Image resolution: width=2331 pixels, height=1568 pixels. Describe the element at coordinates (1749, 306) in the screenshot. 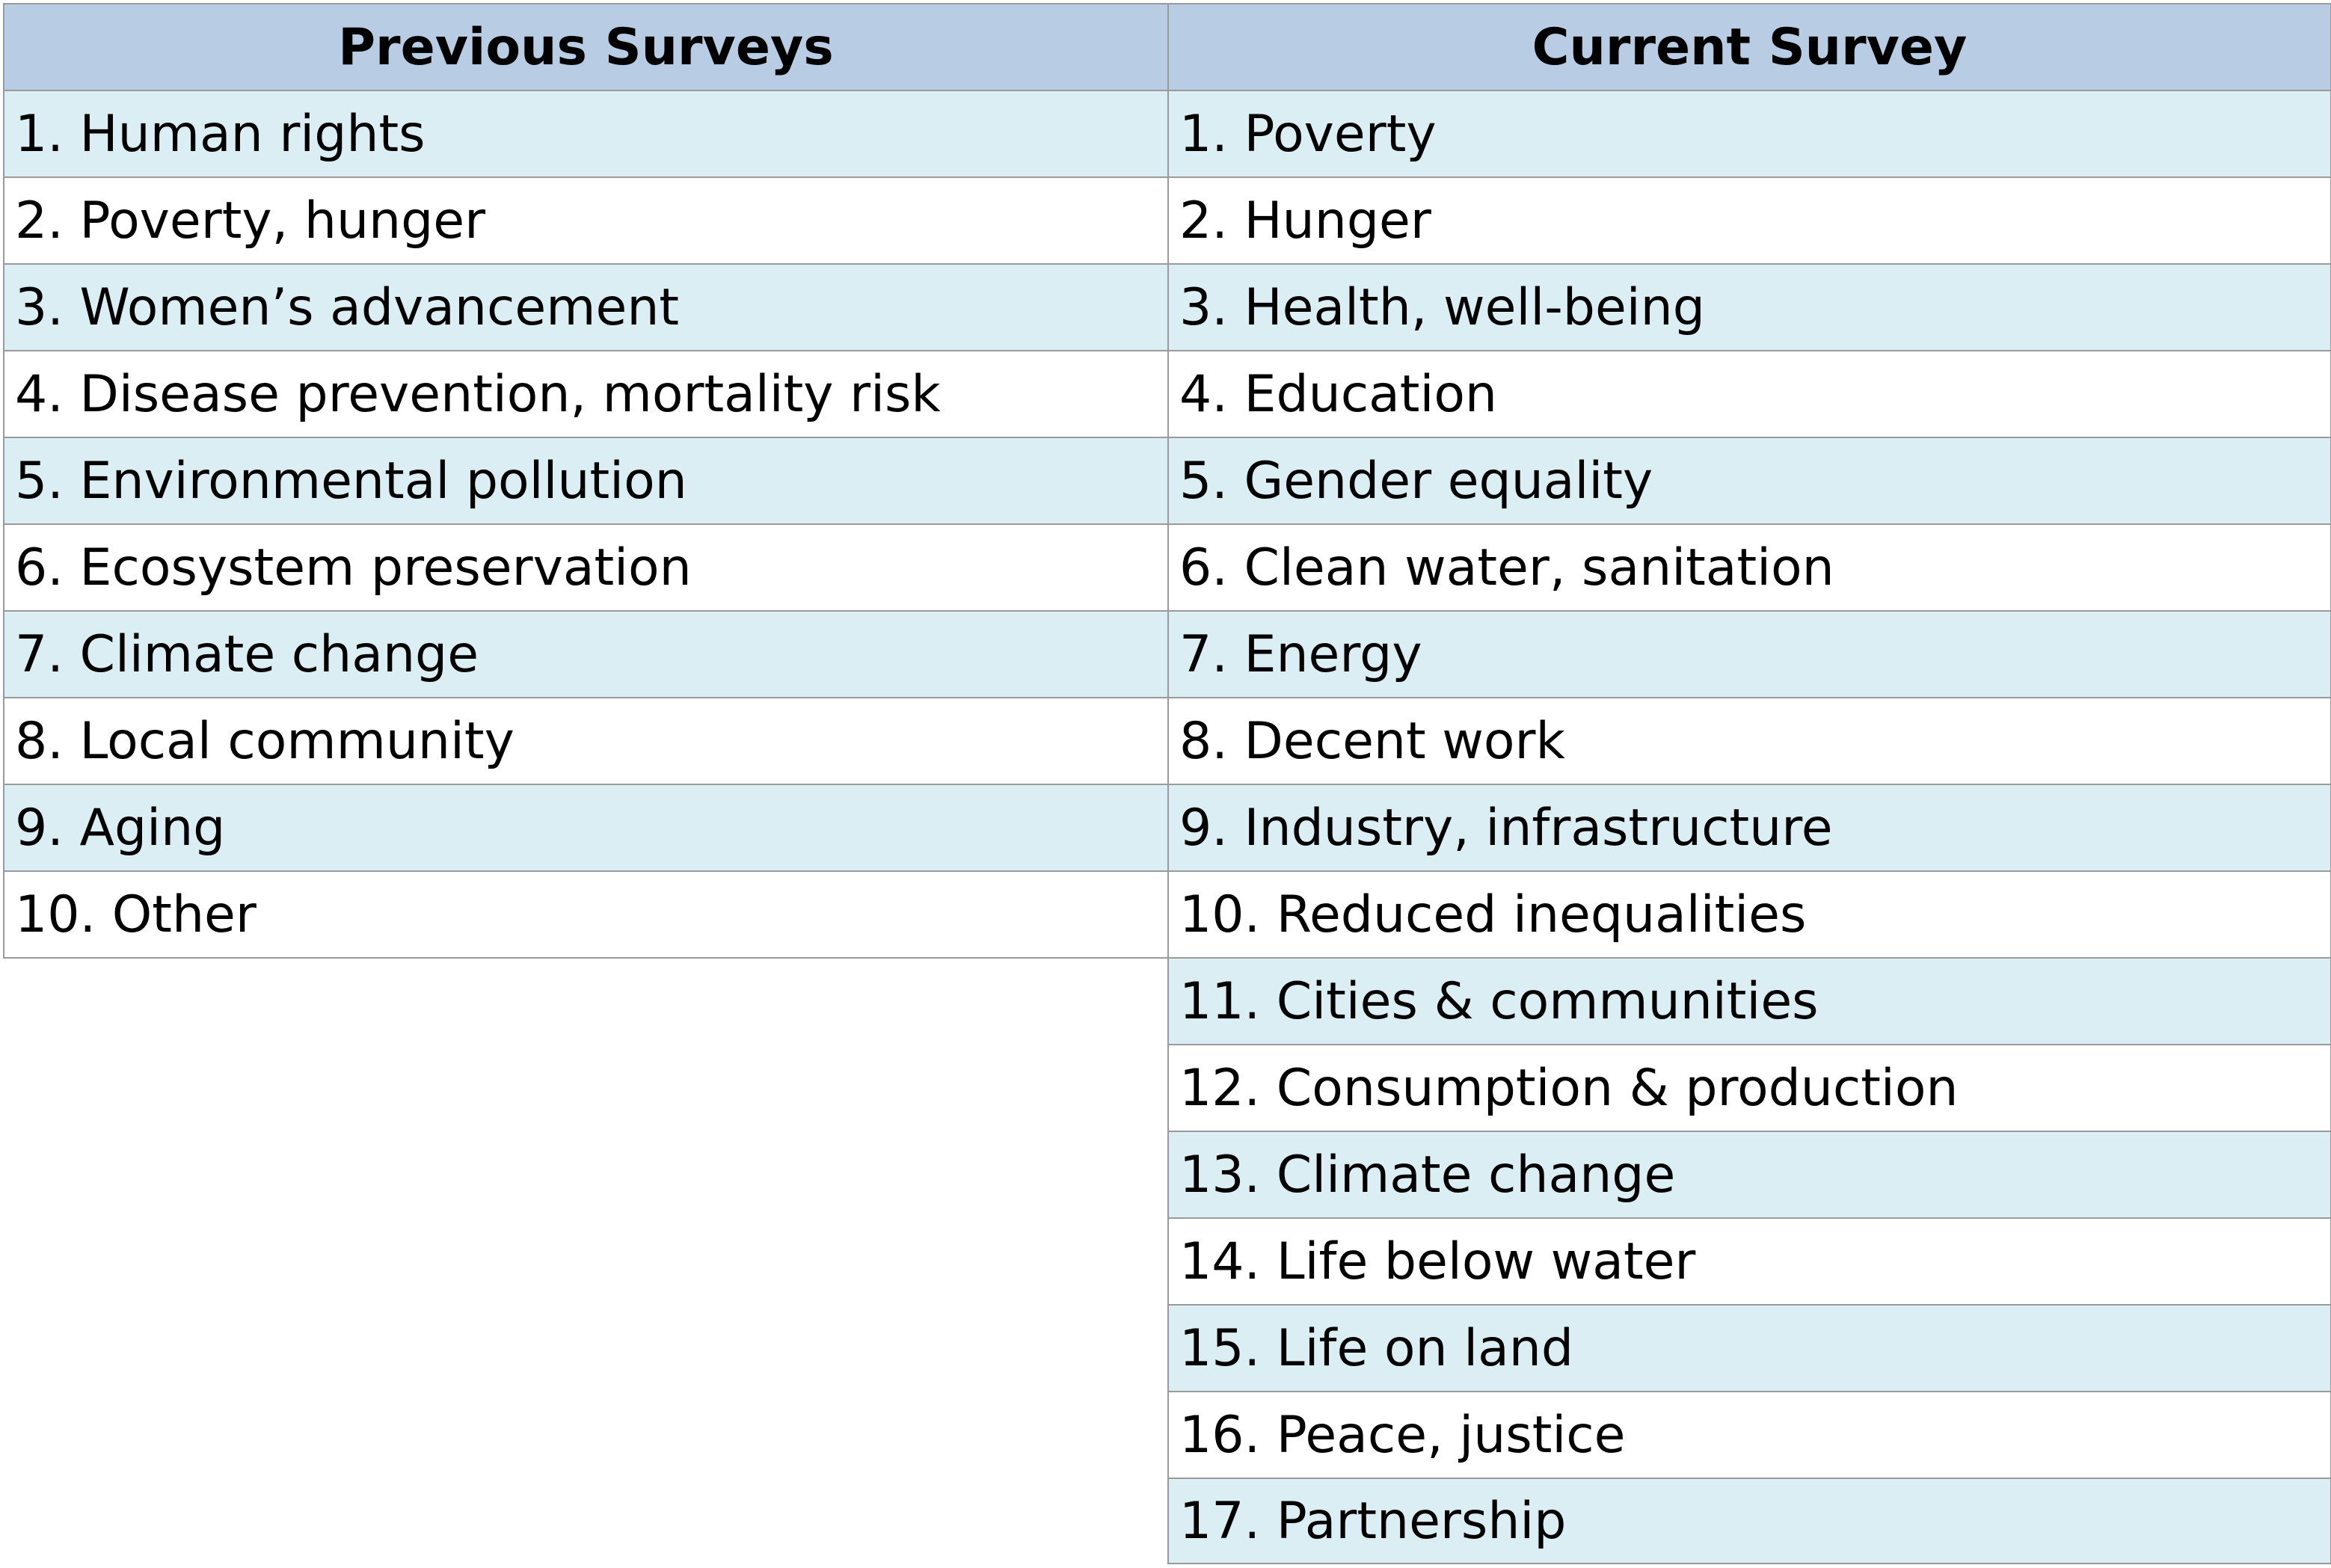

I see `current-item-cell: 3. Health, well-being` at that location.